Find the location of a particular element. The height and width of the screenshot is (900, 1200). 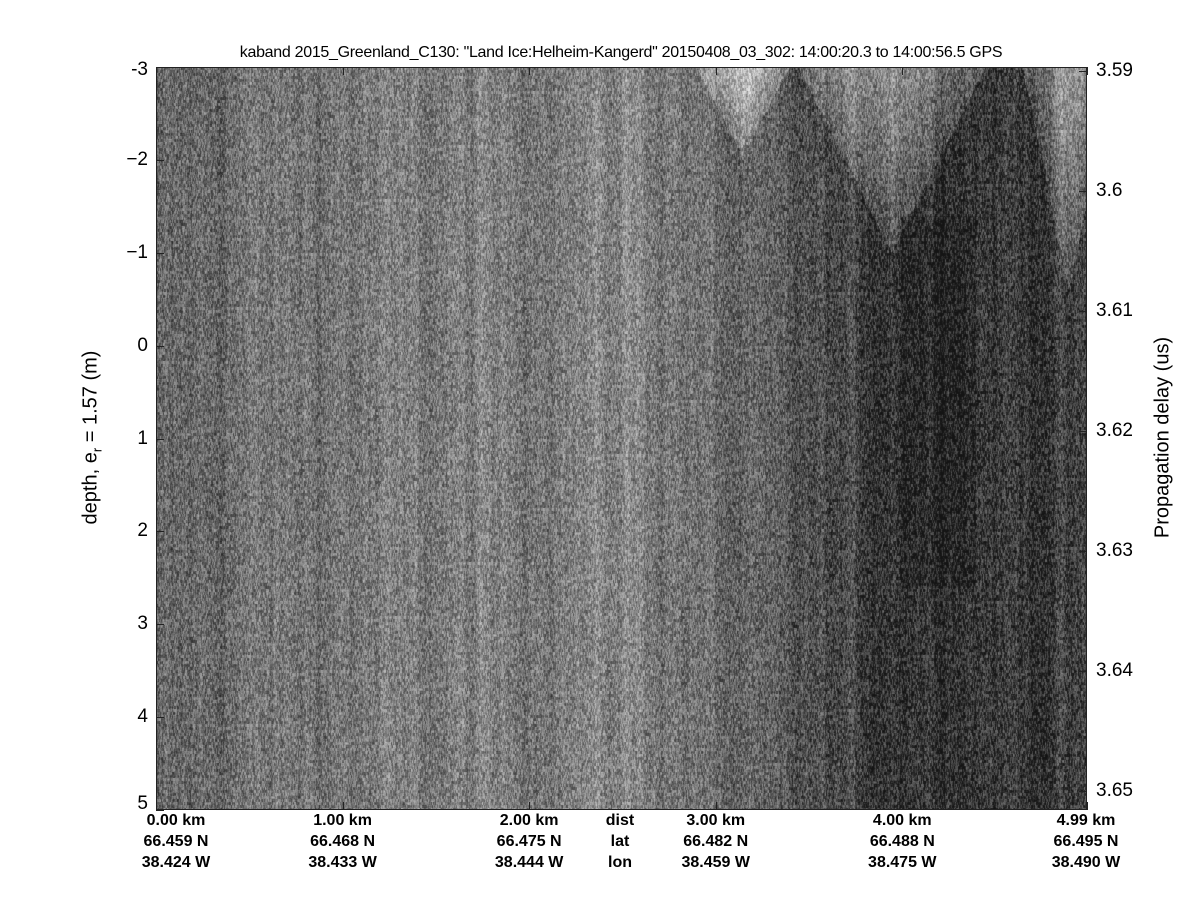

x-lat-label: 66.482 N is located at coordinates (716, 841).